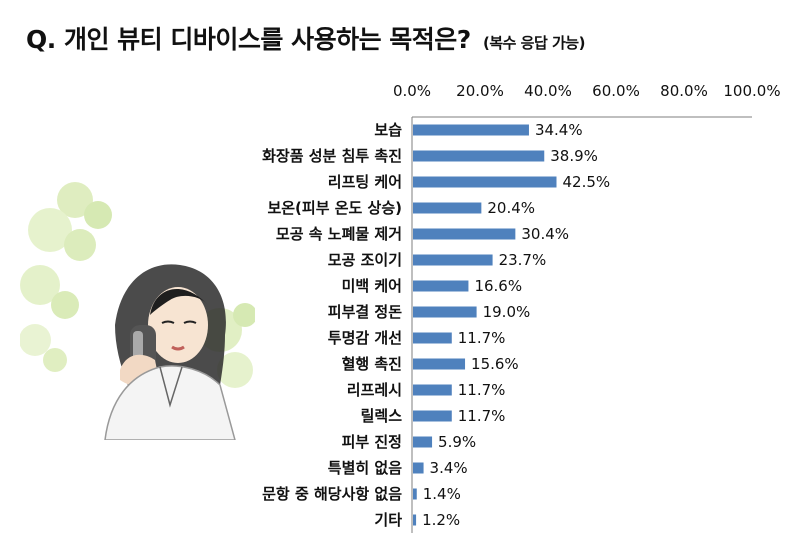 The height and width of the screenshot is (543, 802). Describe the element at coordinates (365, 312) in the screenshot. I see `category-label: 피부결 정돈` at that location.